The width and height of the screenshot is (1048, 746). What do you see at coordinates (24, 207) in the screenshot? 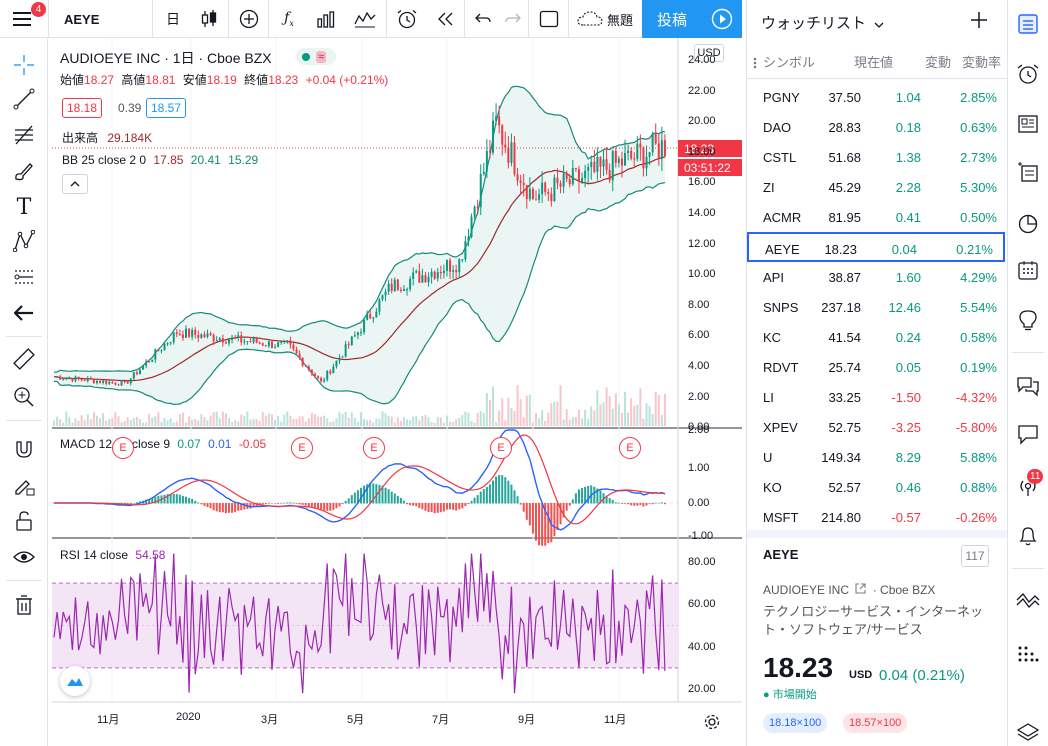
I see `text-tool: T` at bounding box center [24, 207].